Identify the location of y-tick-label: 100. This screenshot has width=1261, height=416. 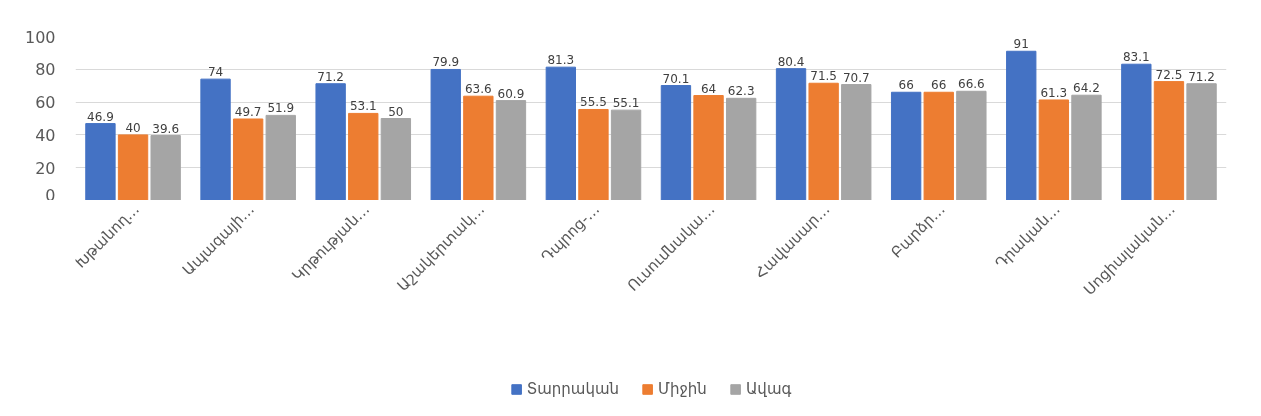
(40, 37).